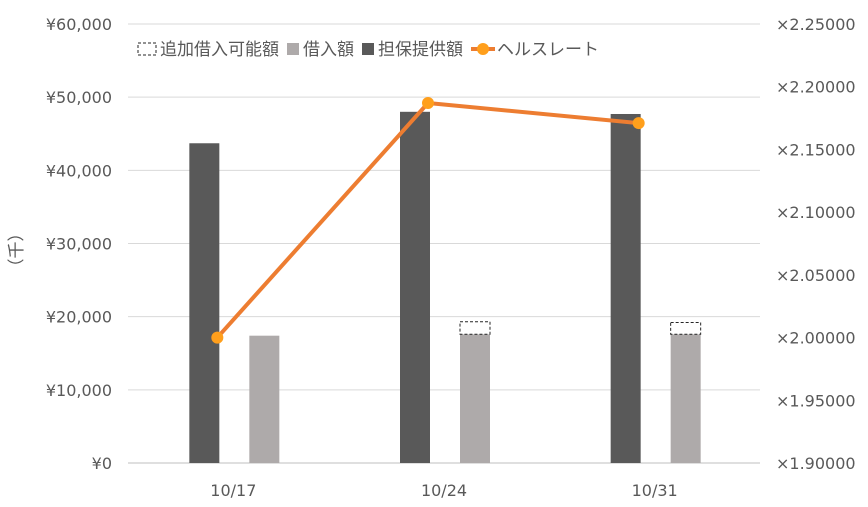 The image size is (868, 507). What do you see at coordinates (483, 49) in the screenshot?
I see `legend-swatch-marker` at bounding box center [483, 49].